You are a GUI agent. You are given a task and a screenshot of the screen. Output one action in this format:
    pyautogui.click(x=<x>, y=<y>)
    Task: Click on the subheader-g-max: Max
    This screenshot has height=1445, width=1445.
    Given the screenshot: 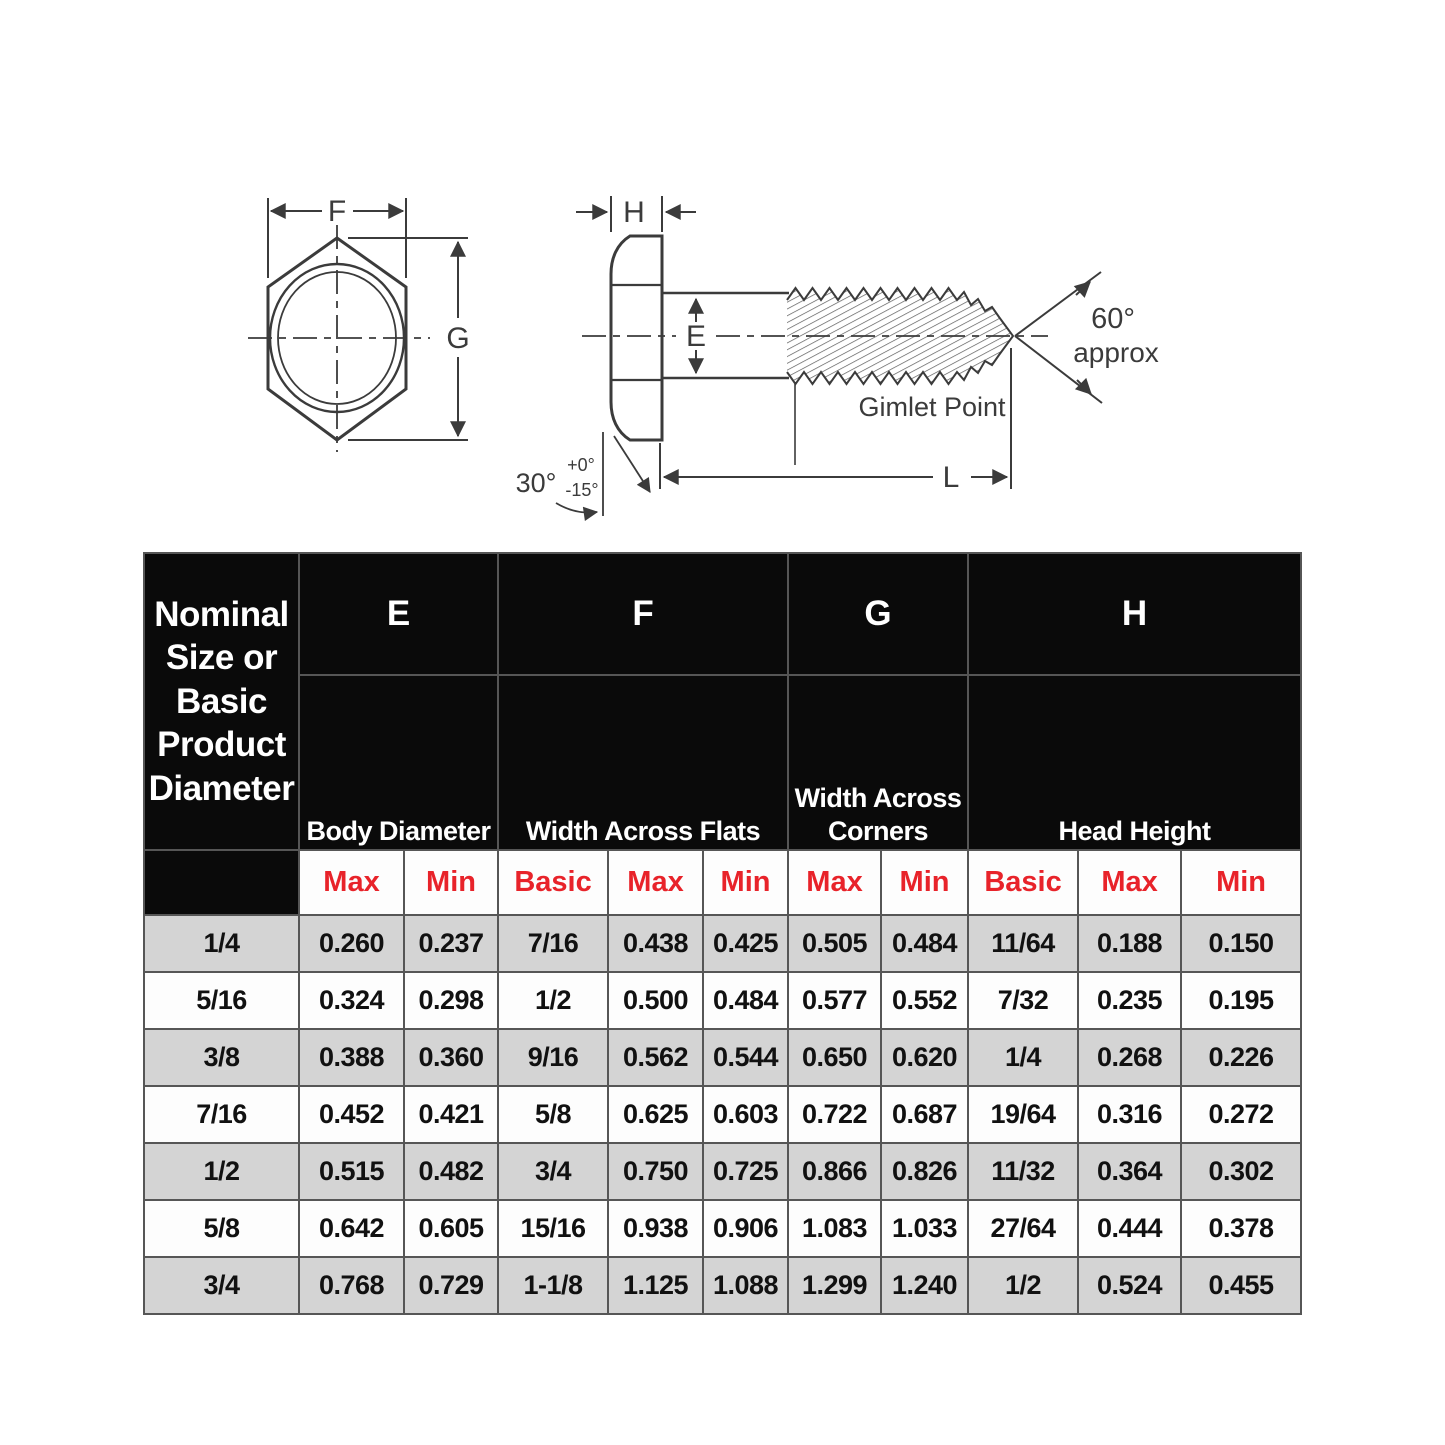 What is the action you would take?
    pyautogui.click(x=835, y=882)
    